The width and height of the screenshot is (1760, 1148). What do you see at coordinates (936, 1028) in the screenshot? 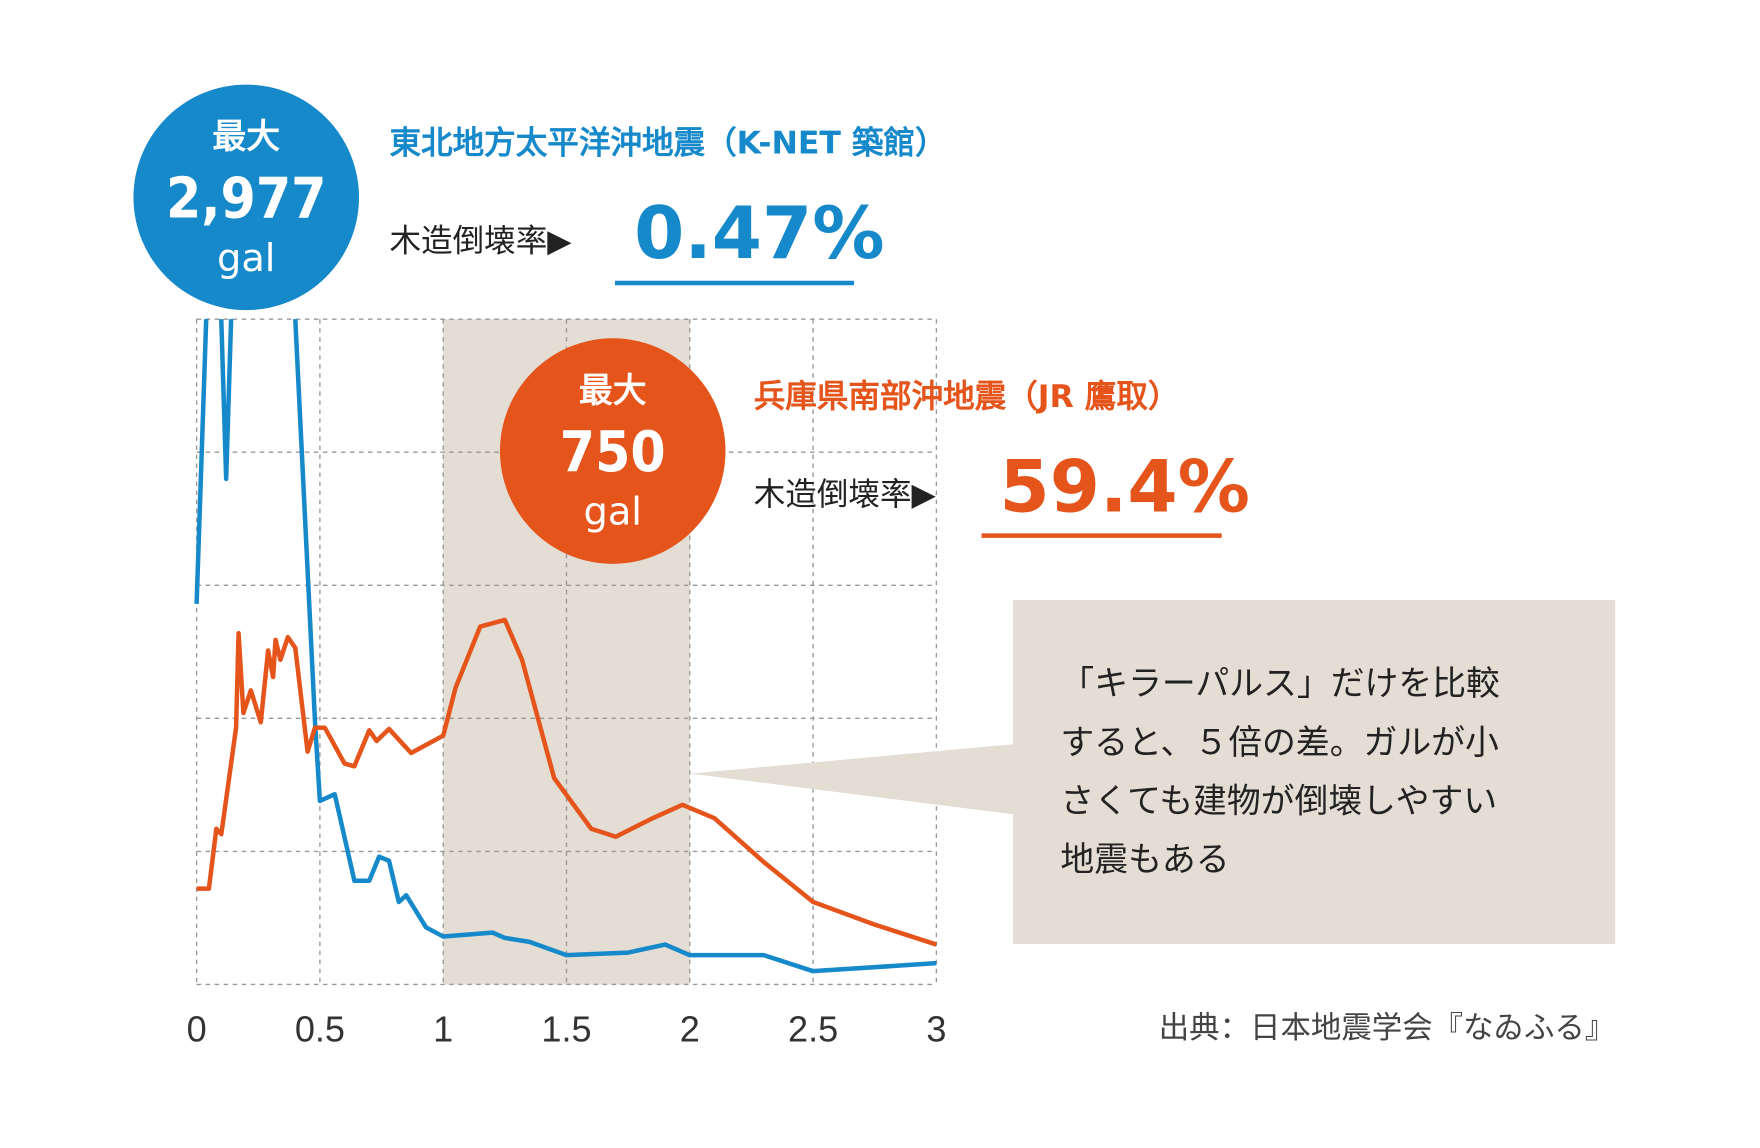
I see `x-tick-label: 3` at bounding box center [936, 1028].